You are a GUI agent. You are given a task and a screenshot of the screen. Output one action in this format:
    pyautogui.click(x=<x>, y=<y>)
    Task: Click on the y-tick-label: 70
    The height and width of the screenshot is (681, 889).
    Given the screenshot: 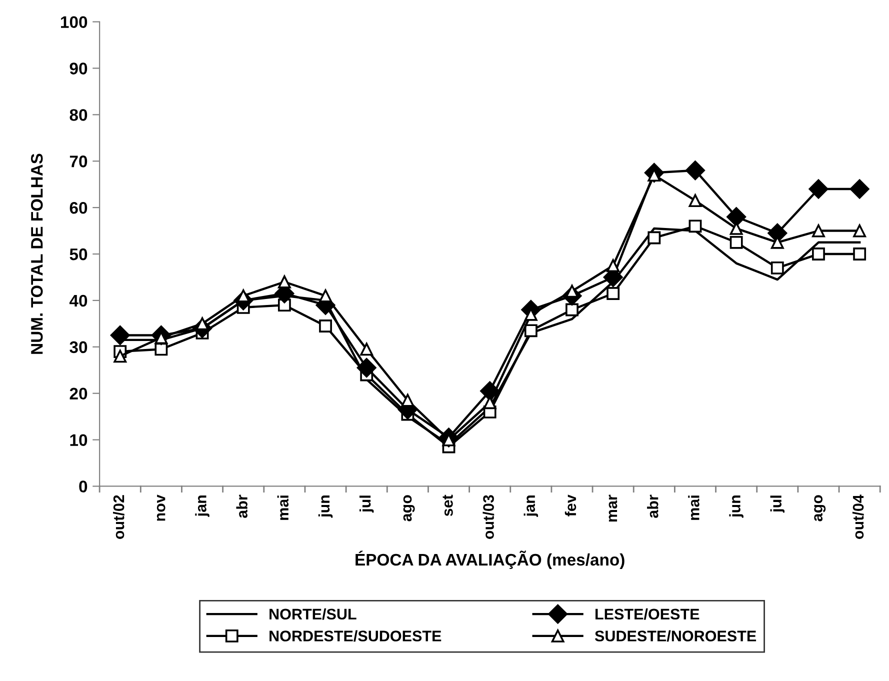 What is the action you would take?
    pyautogui.click(x=79, y=162)
    